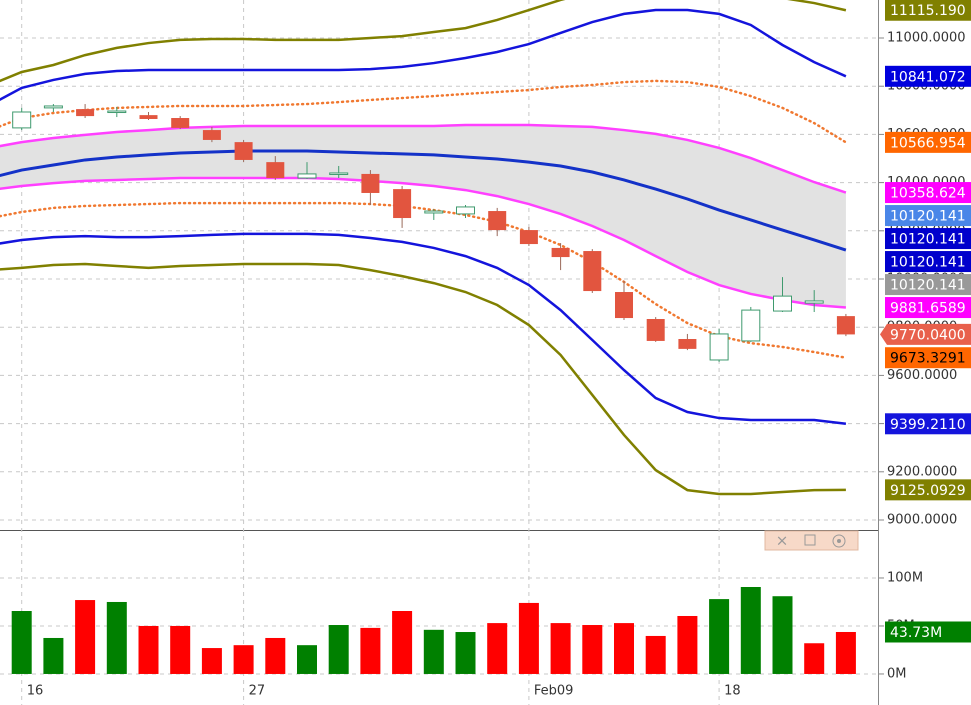  What do you see at coordinates (926, 38) in the screenshot?
I see `y-tick-label: 11000.0000` at bounding box center [926, 38].